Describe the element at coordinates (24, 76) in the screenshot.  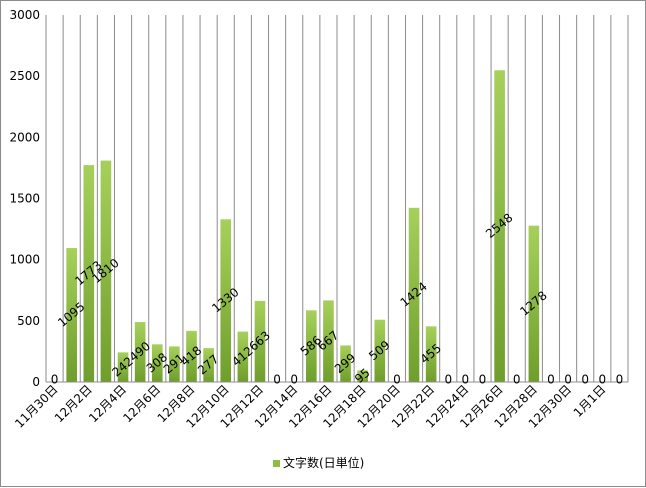
I see `y-tick-label: 2500` at that location.